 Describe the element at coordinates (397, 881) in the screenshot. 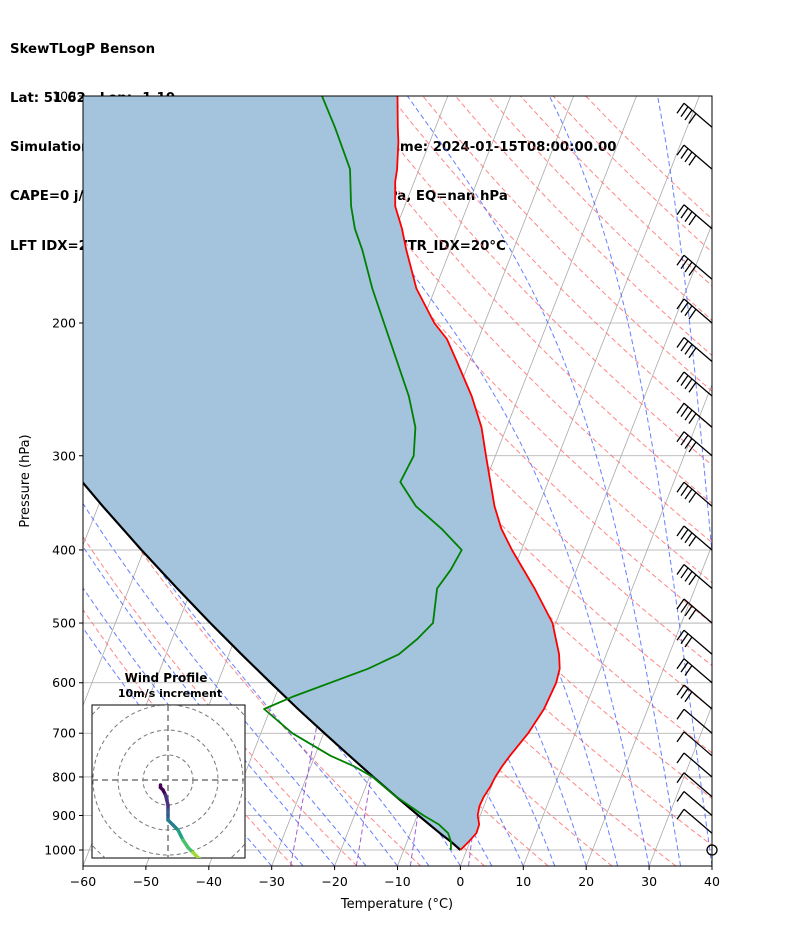

I see `x-tick-label: −10` at that location.